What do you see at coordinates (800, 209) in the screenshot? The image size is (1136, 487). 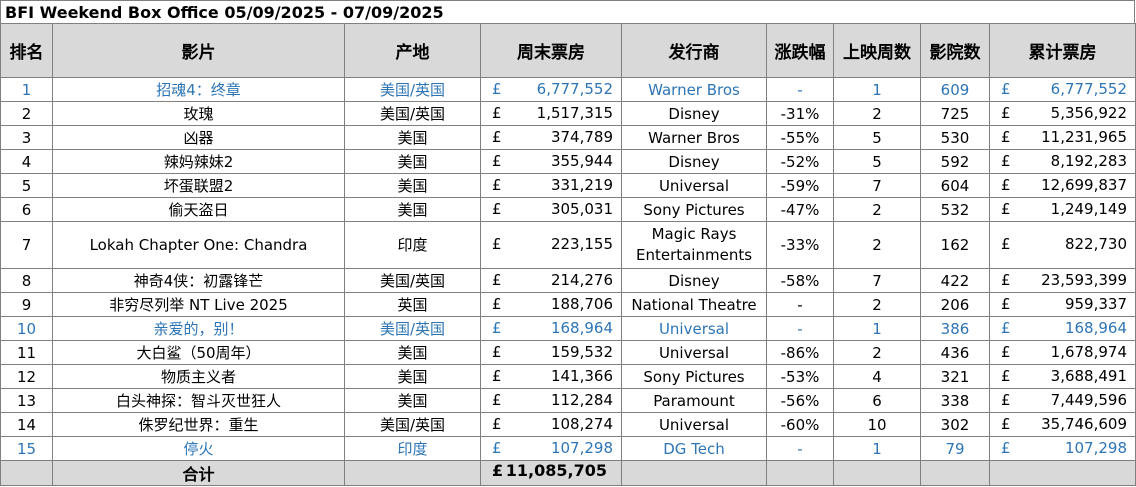 I see `change-cell: -47%` at bounding box center [800, 209].